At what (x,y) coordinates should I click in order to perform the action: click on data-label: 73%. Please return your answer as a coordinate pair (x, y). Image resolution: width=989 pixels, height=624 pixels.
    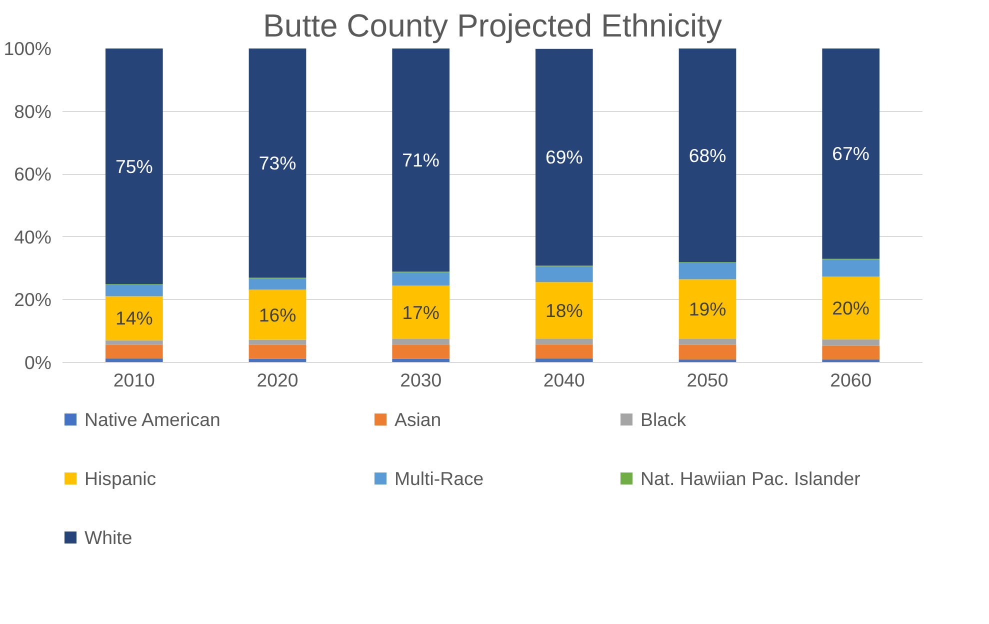
    Looking at the image, I should click on (277, 163).